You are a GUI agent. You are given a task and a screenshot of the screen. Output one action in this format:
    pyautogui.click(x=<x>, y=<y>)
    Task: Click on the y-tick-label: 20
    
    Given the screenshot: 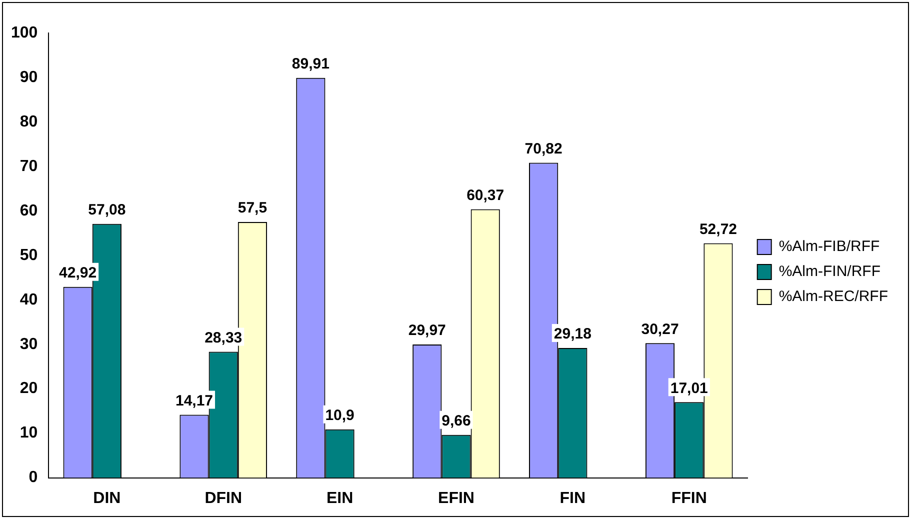 What is the action you would take?
    pyautogui.click(x=29, y=389)
    